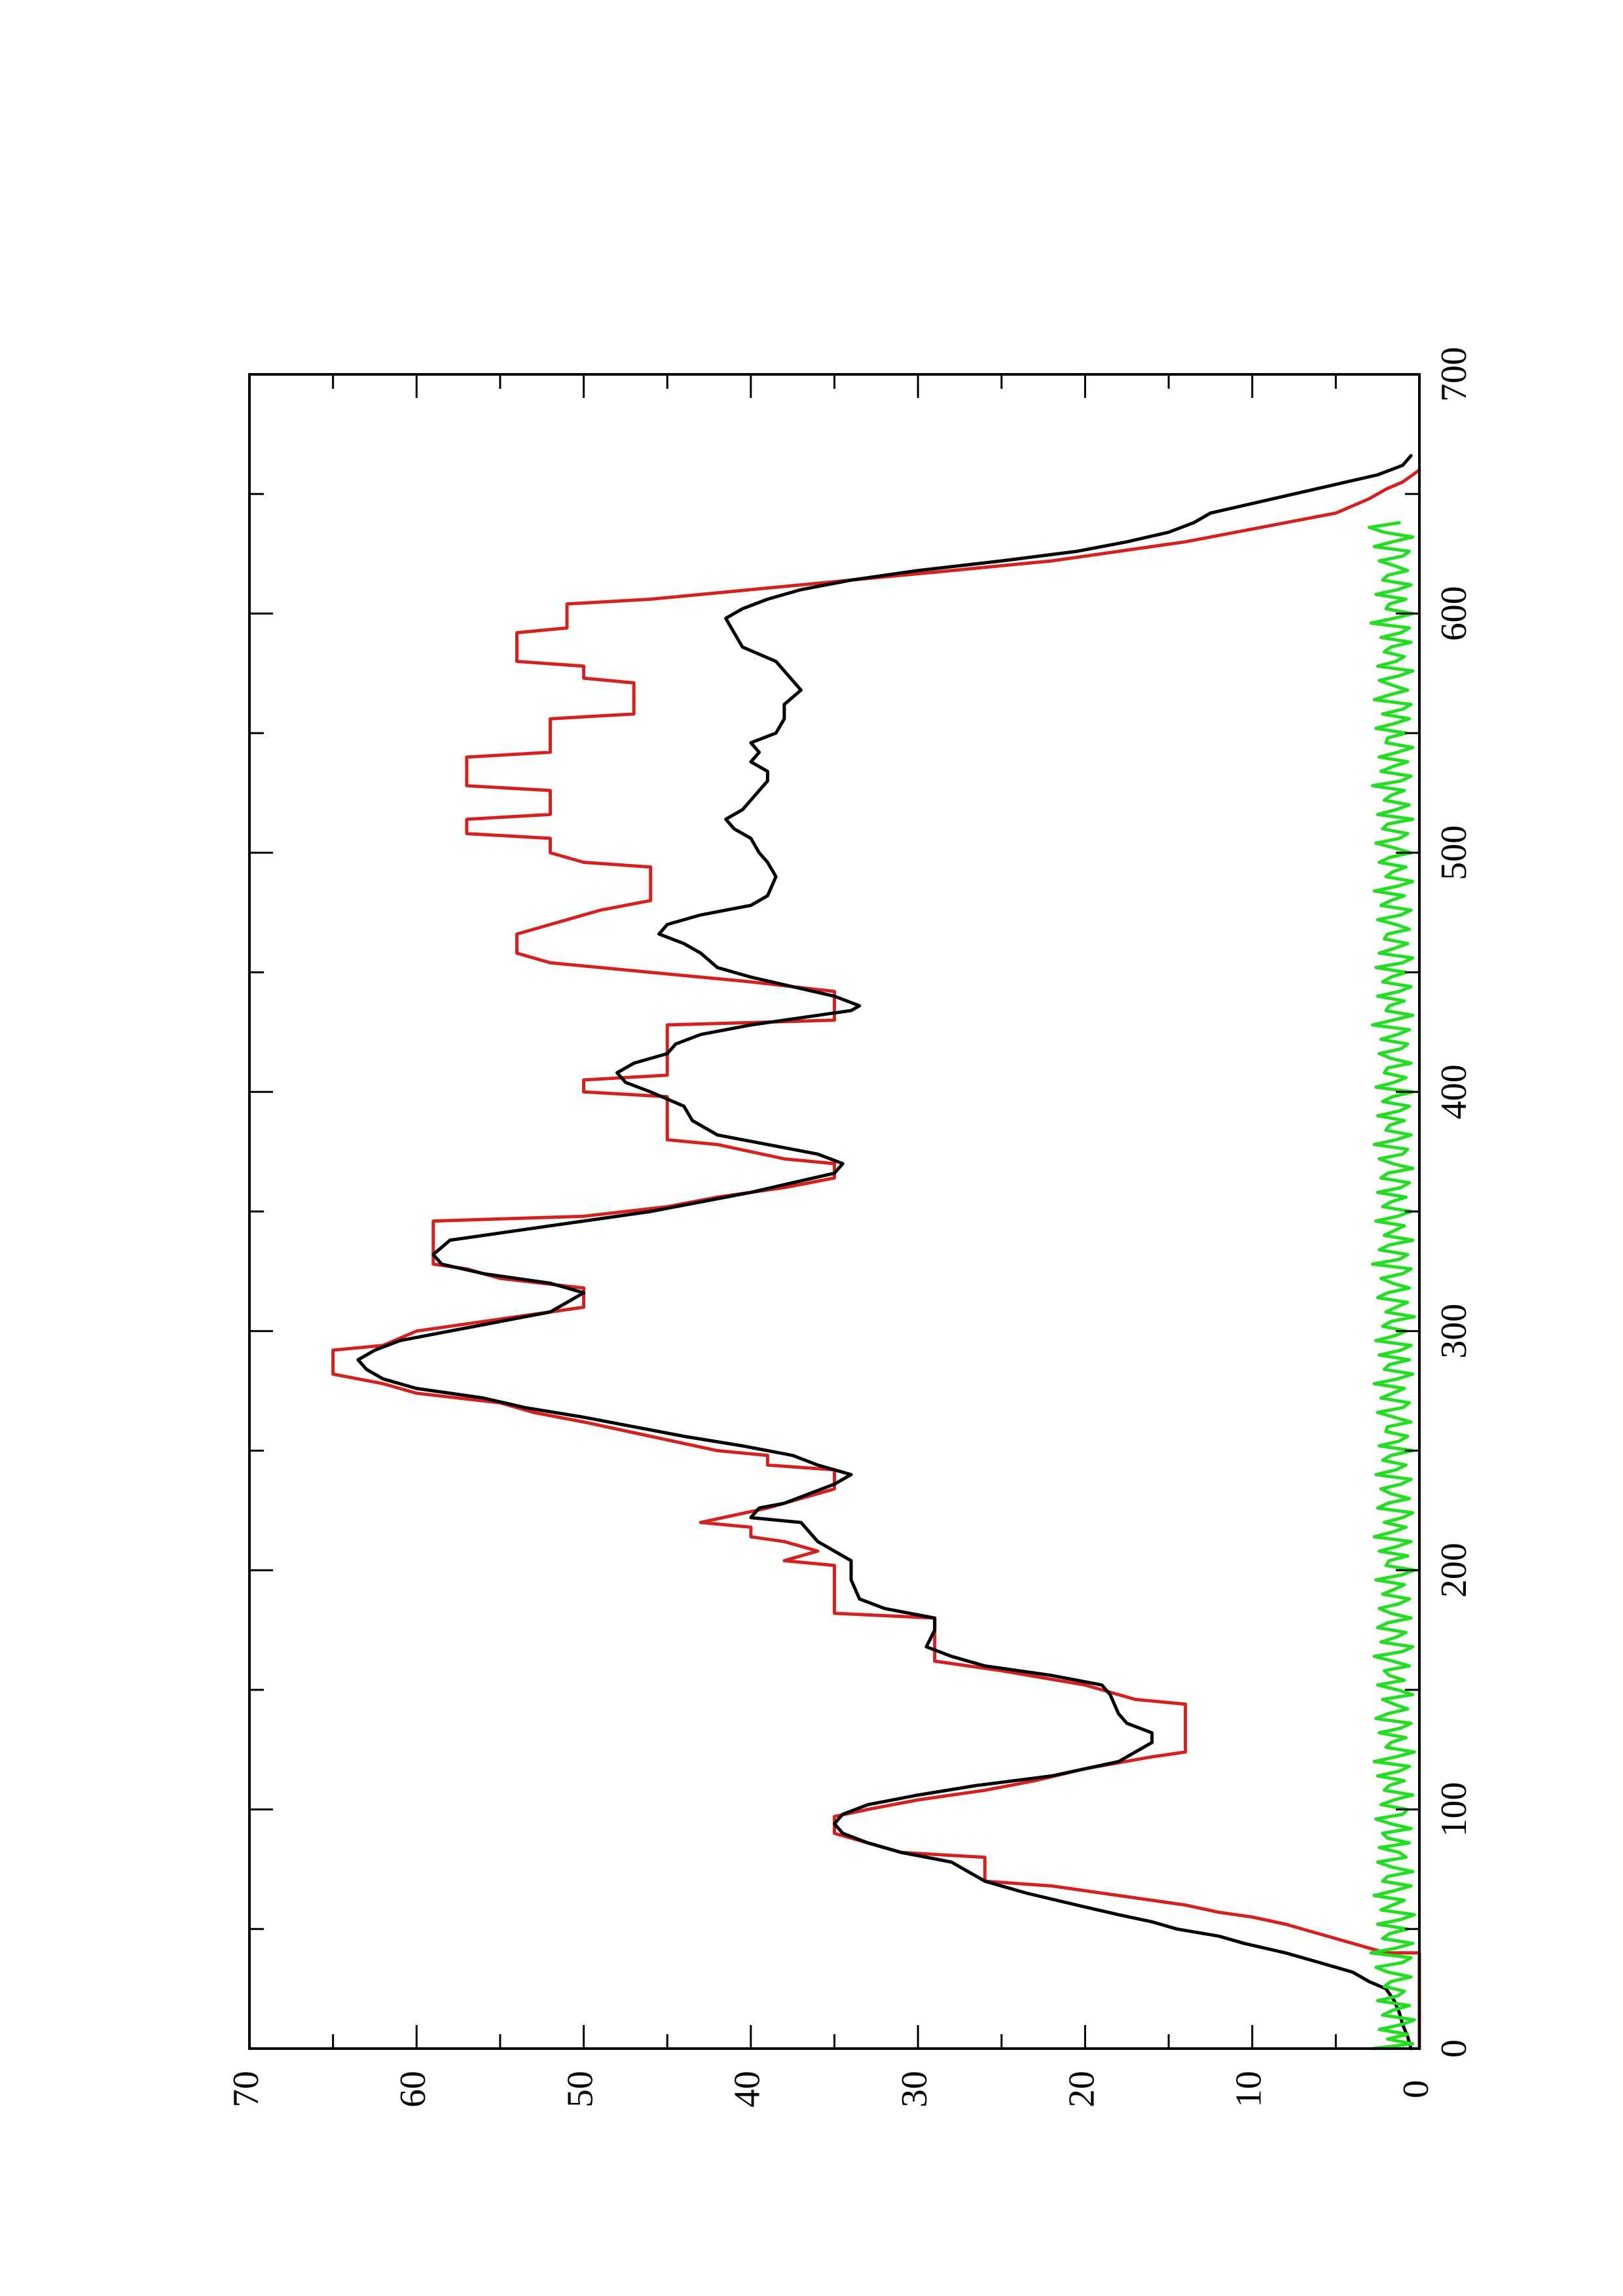 The width and height of the screenshot is (1623, 2296). I want to click on x-tick-label: 100, so click(1454, 1809).